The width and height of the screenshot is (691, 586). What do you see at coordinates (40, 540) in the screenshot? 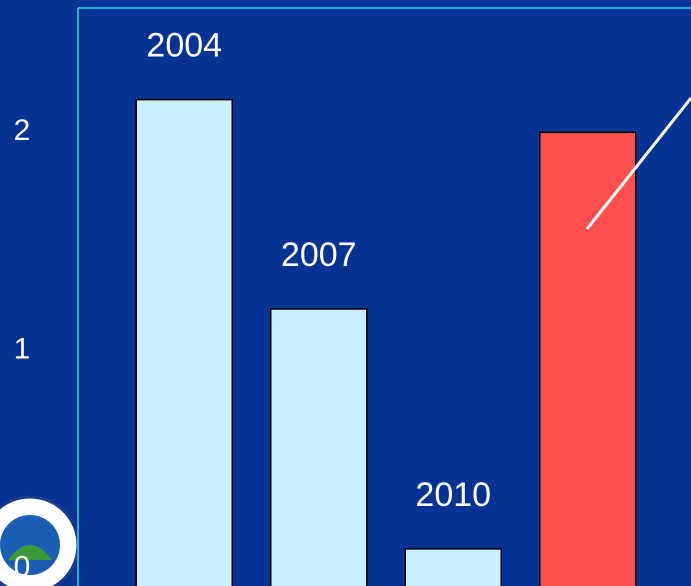
I see `logo` at bounding box center [40, 540].